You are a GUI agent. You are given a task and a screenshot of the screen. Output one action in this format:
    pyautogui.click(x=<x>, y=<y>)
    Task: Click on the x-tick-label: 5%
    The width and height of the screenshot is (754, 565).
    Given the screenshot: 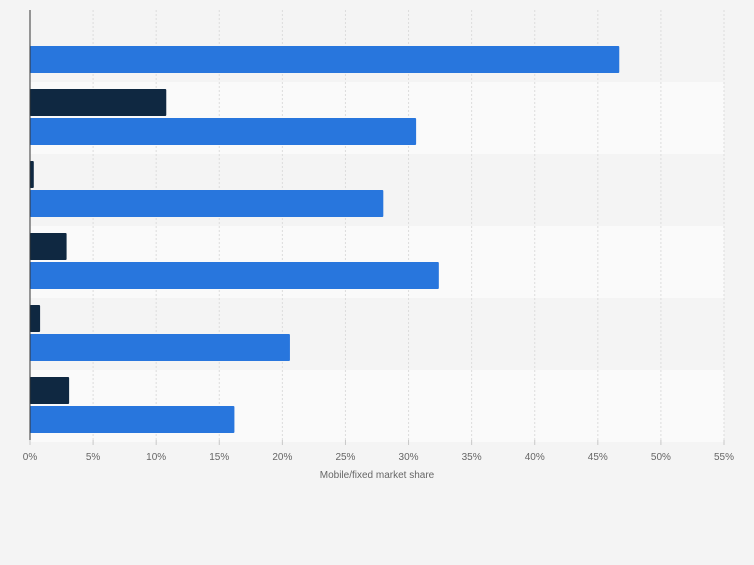 What is the action you would take?
    pyautogui.click(x=93, y=457)
    